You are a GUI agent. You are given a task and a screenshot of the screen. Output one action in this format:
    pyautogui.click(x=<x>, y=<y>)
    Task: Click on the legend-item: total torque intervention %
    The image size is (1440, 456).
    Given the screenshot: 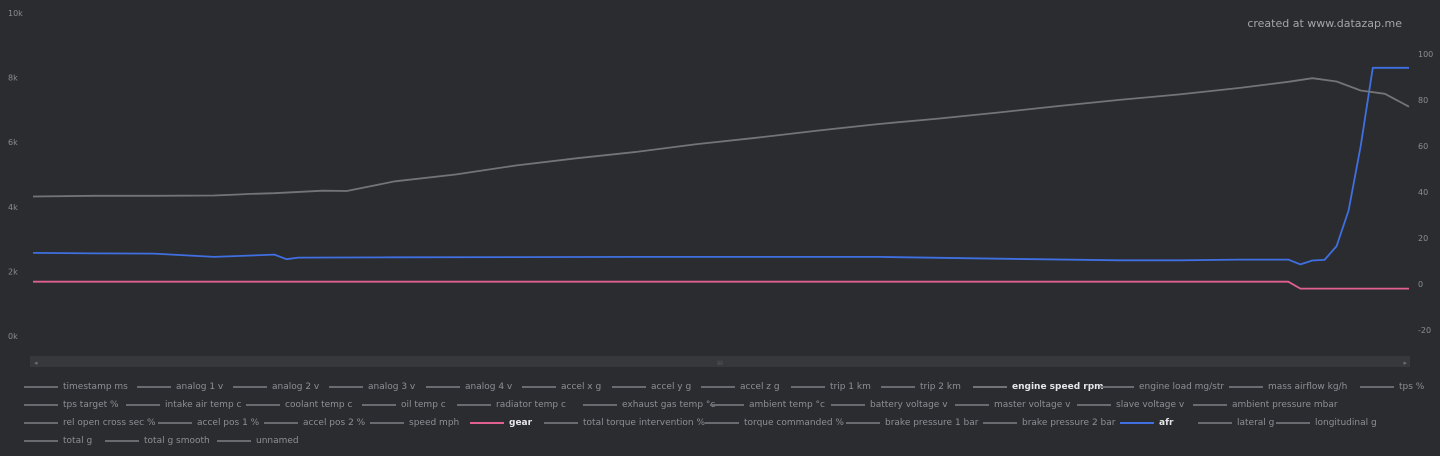 What is the action you would take?
    pyautogui.click(x=624, y=423)
    